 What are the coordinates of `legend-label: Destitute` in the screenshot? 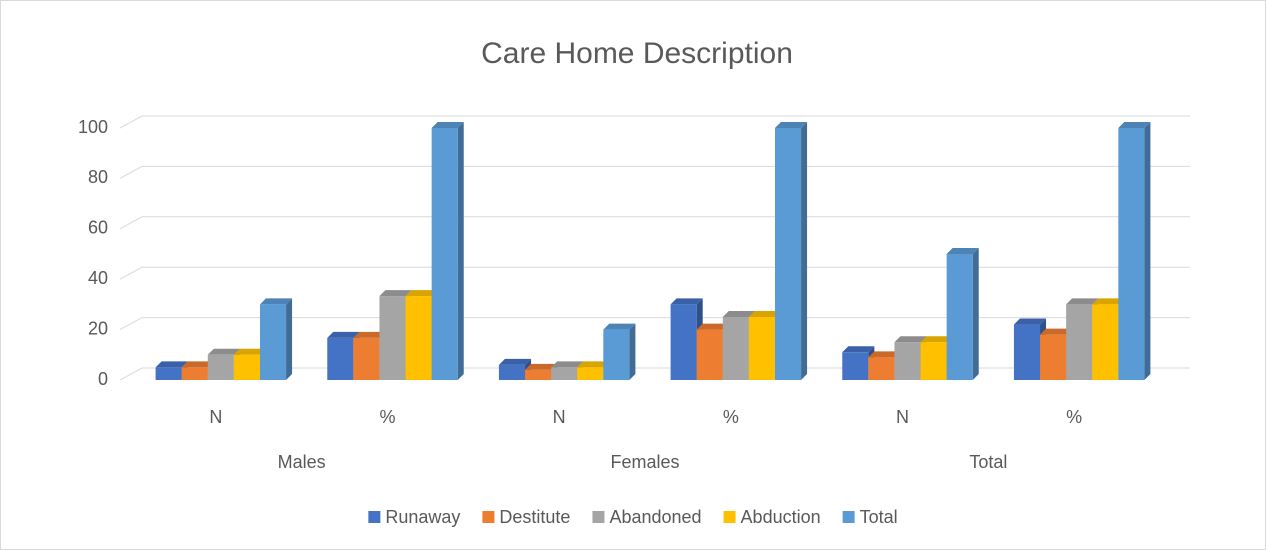 It's located at (534, 517).